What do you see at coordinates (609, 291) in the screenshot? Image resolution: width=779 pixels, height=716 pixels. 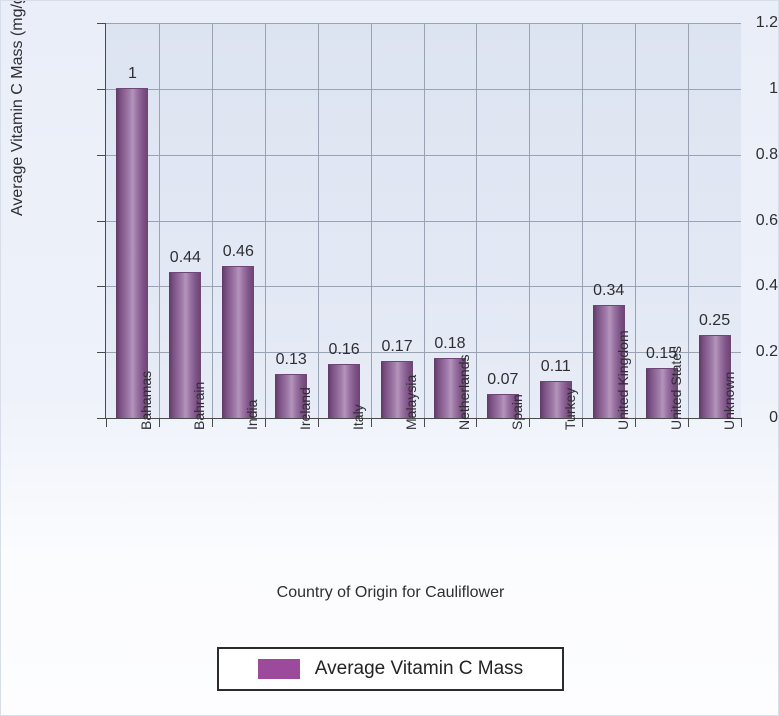 I see `bar-value-label: 0.34` at bounding box center [609, 291].